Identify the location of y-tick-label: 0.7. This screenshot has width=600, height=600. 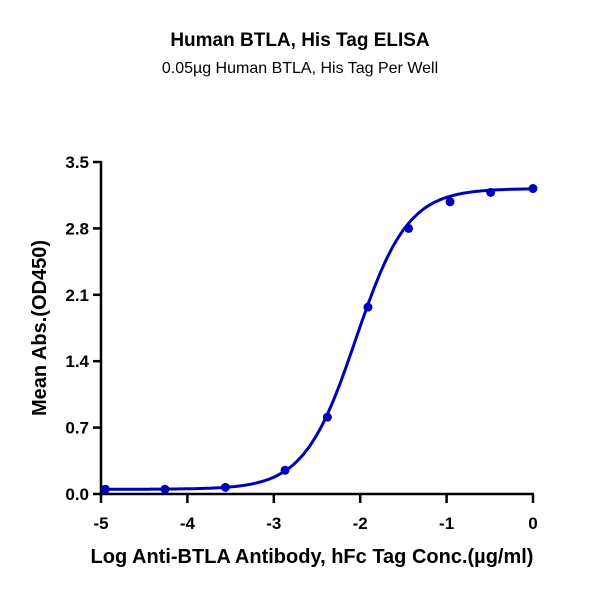
(77, 428).